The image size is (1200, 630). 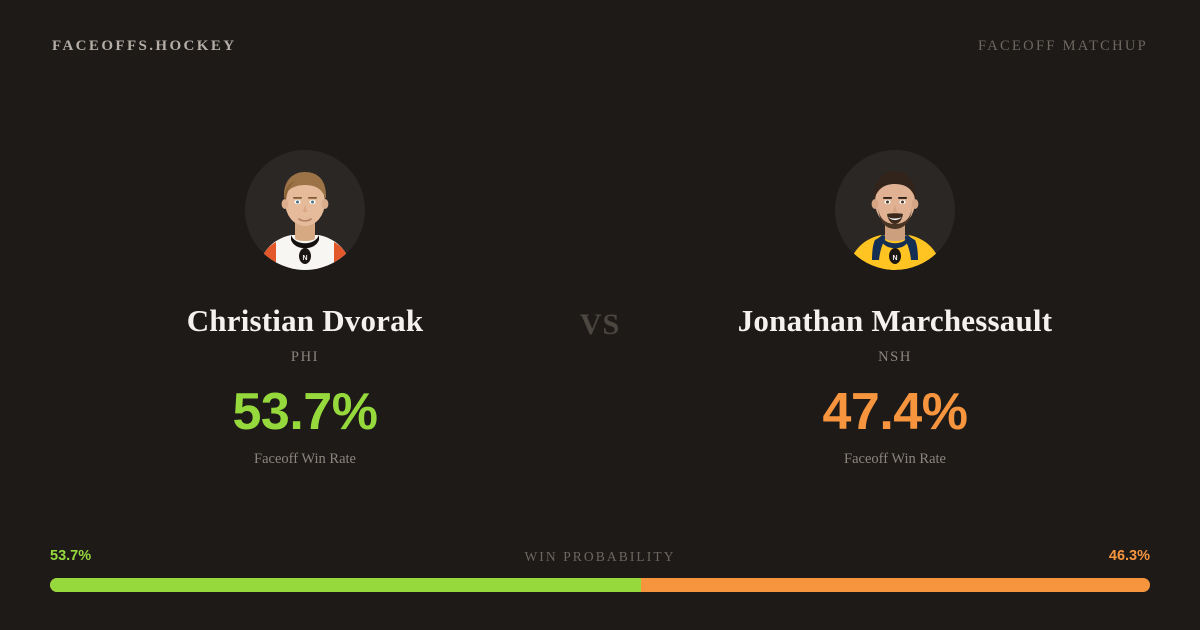 What do you see at coordinates (305, 210) in the screenshot?
I see `player-headshot-phi-icon: N` at bounding box center [305, 210].